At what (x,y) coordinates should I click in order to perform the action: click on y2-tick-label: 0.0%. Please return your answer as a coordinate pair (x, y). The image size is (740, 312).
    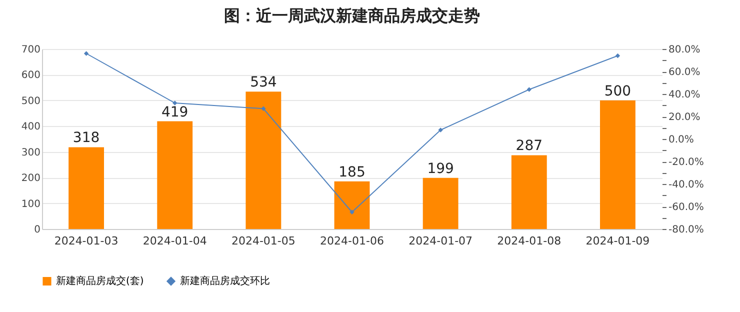
    Looking at the image, I should click on (681, 140).